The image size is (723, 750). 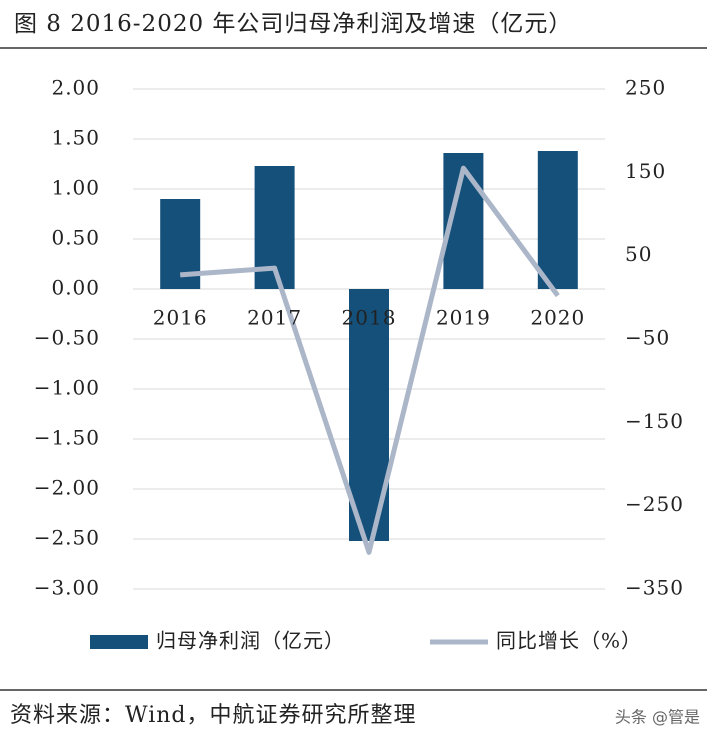 I want to click on source: 资料来源：Wind，中航证券研究所整理, so click(x=213, y=715).